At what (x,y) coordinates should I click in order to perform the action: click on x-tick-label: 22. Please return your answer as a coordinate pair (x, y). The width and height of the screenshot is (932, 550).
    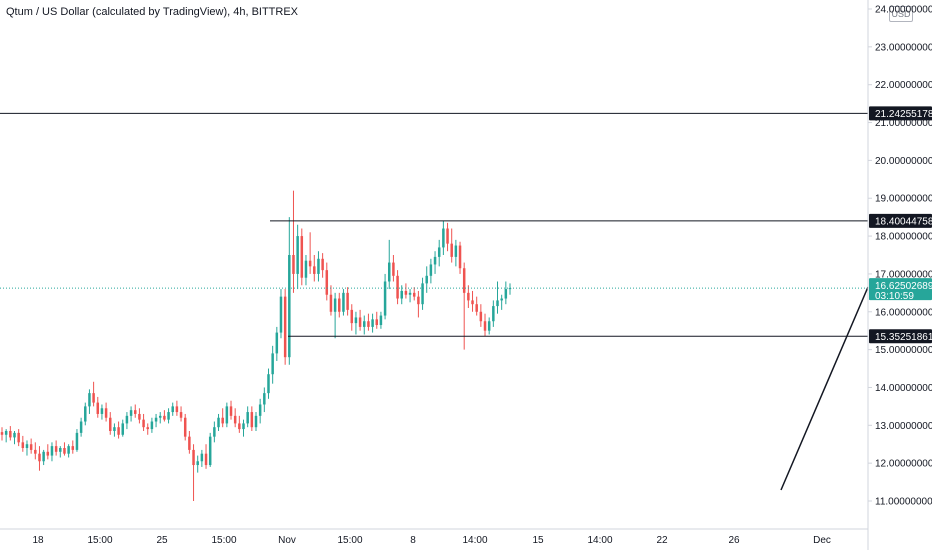
    Looking at the image, I should click on (662, 540).